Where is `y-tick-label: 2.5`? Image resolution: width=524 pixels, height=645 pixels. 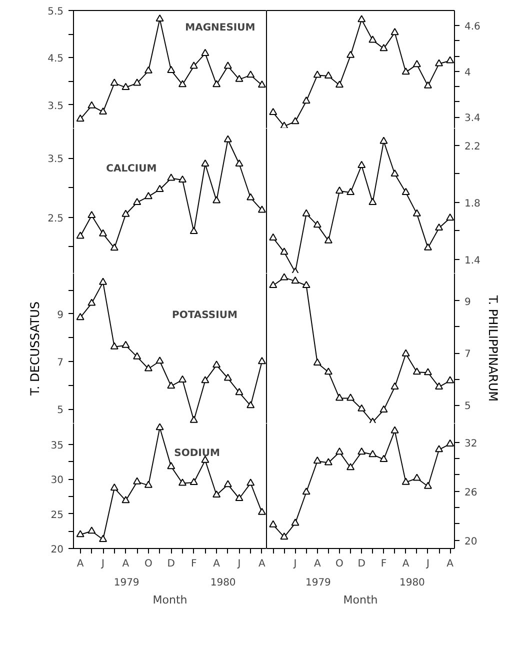
y-tick-label: 2.5 is located at coordinates (56, 218).